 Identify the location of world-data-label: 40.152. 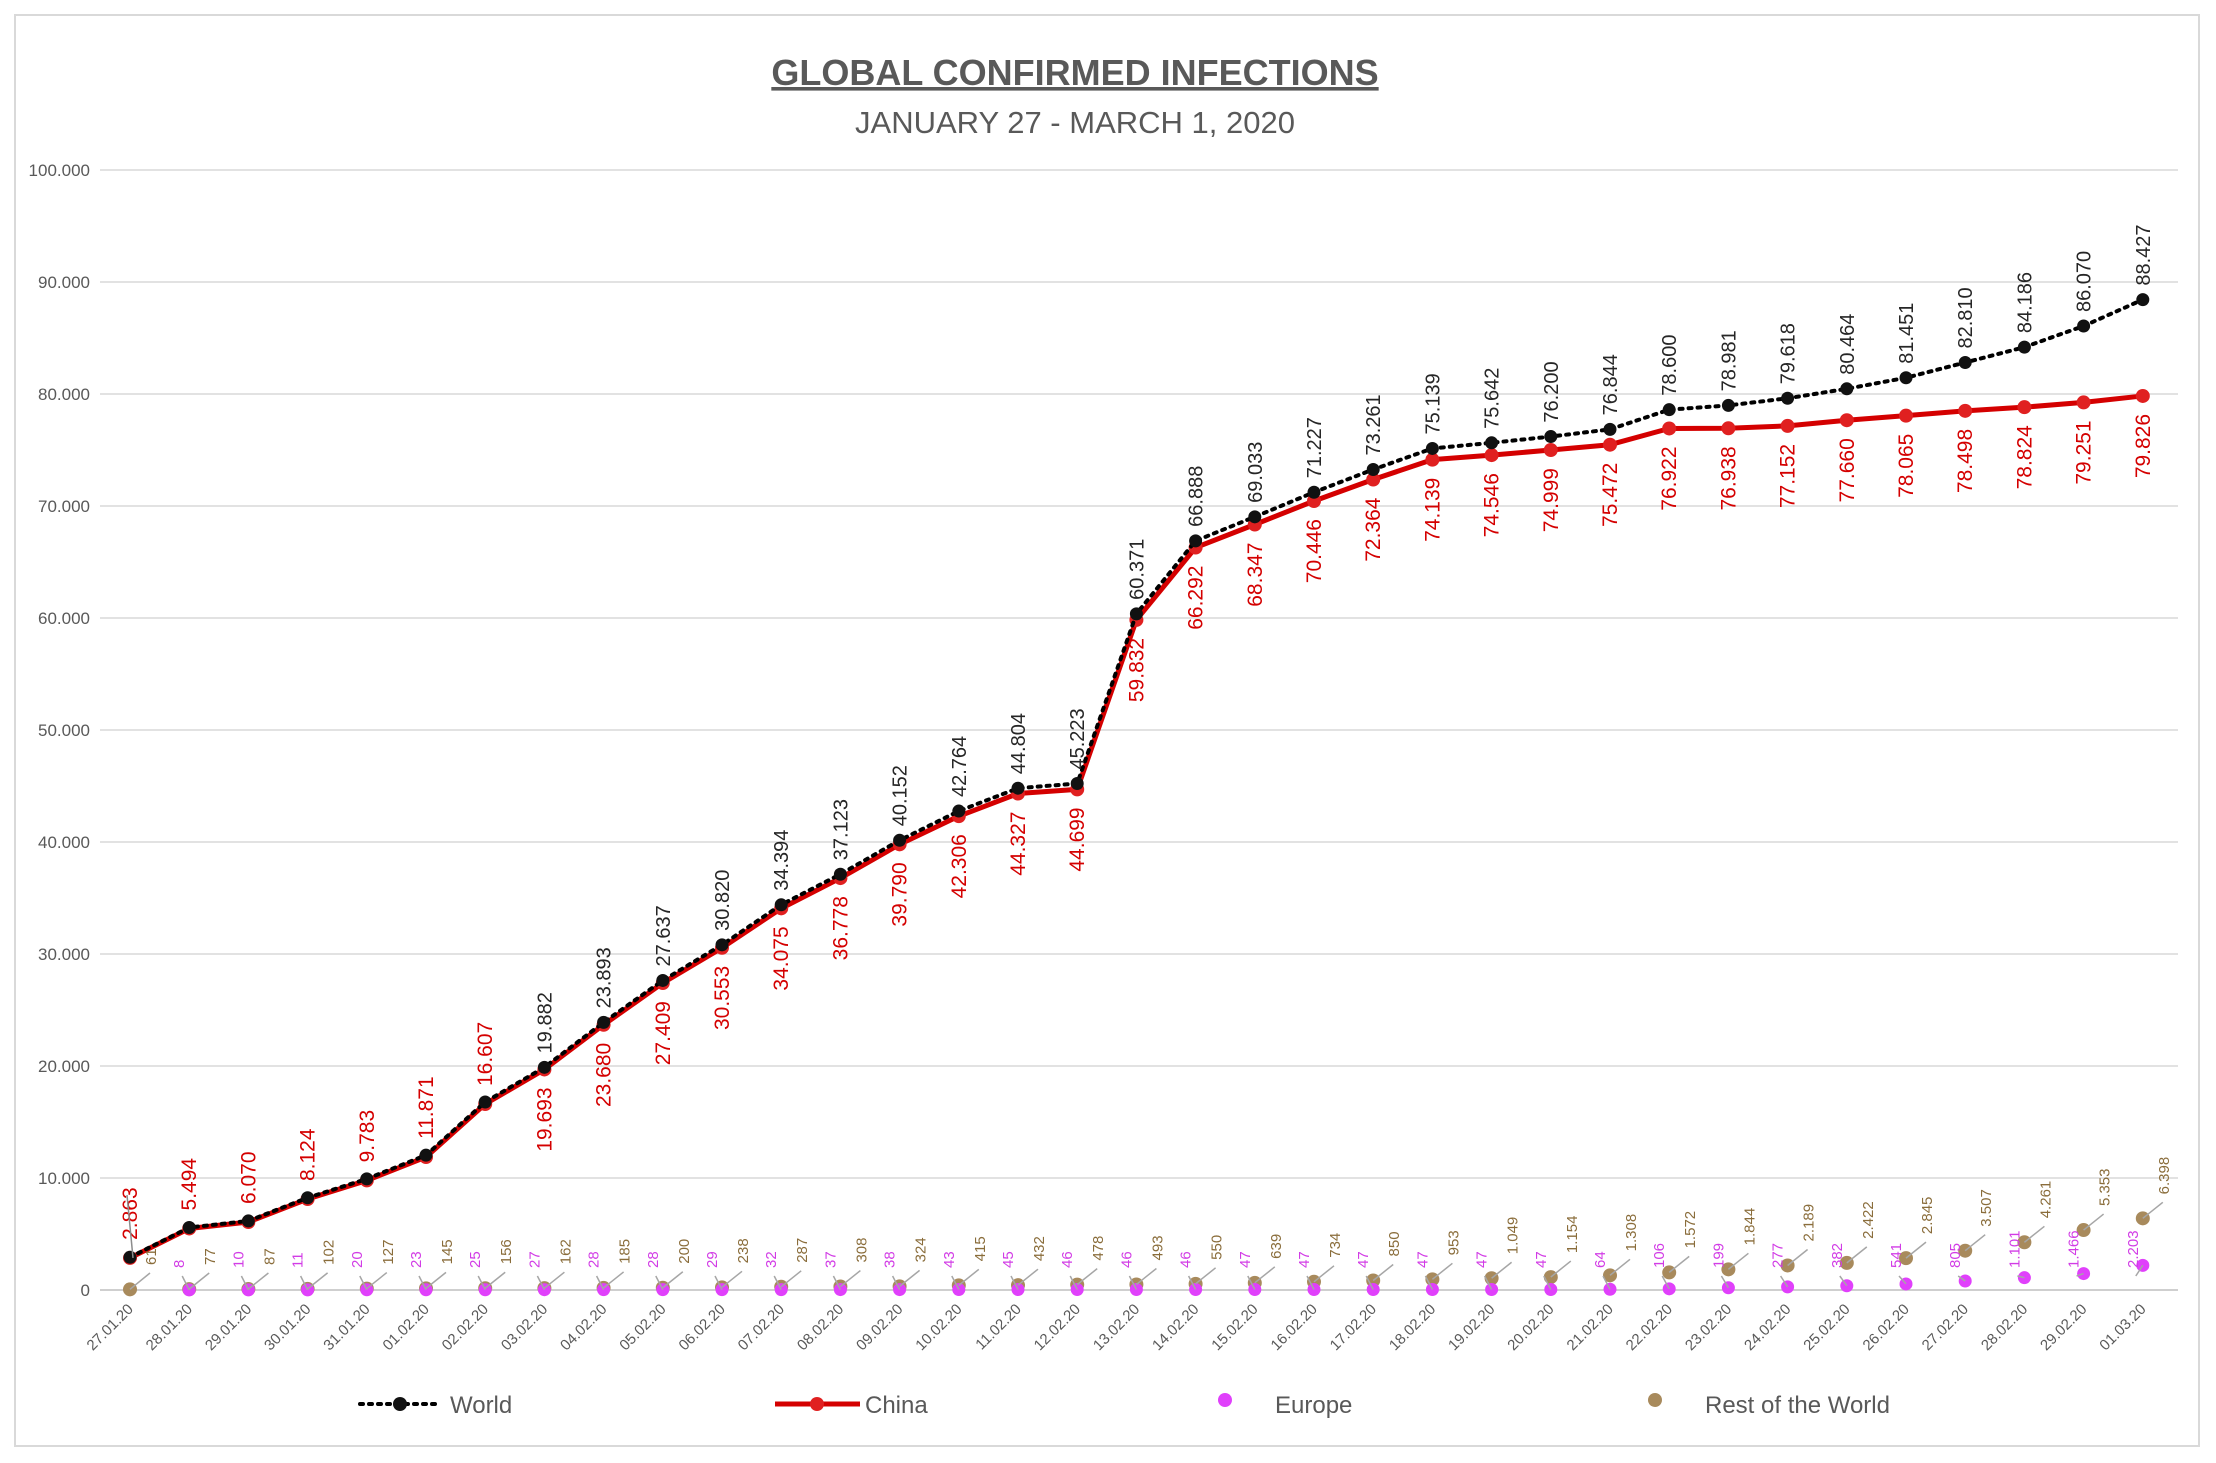
(901, 795).